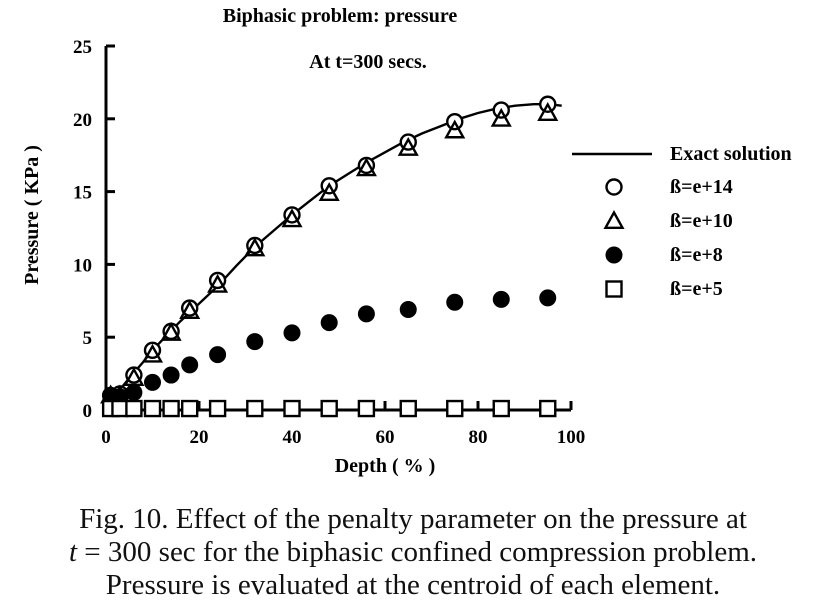 The height and width of the screenshot is (611, 826). I want to click on legend-item-beta-e14: ß=e+14, so click(669, 187).